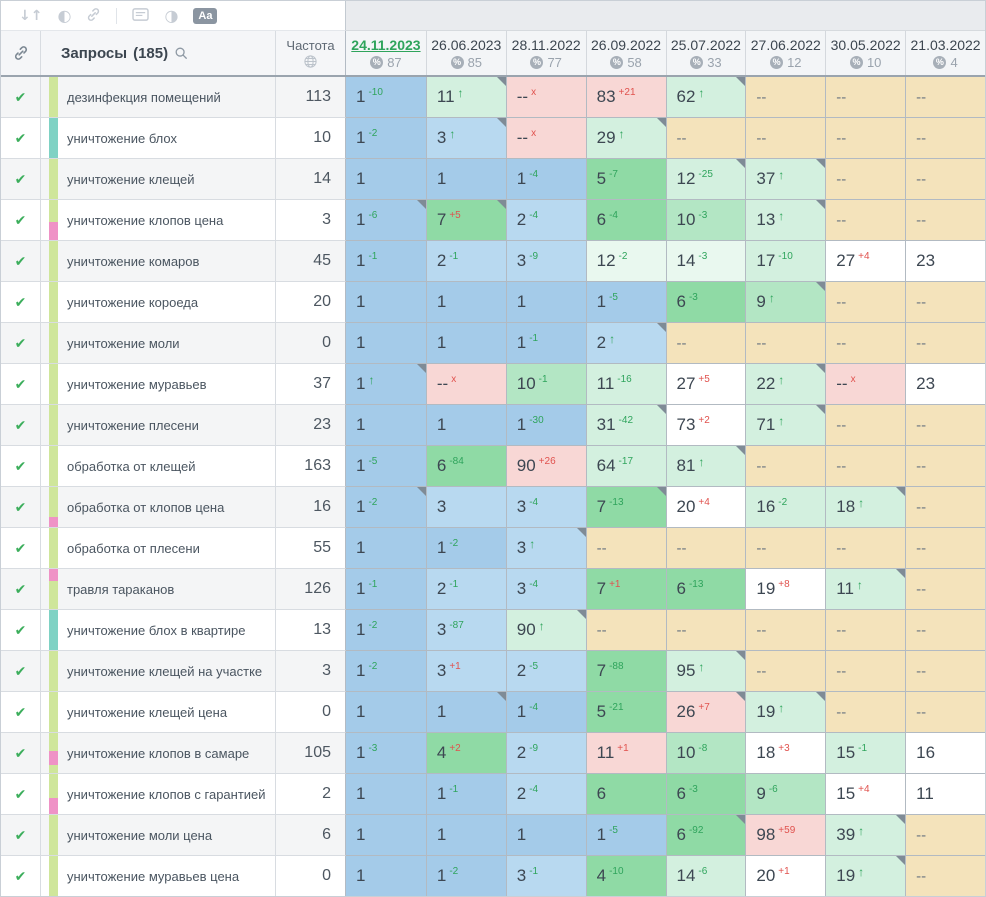 The width and height of the screenshot is (986, 897). What do you see at coordinates (465, 671) in the screenshot?
I see `position-cell: 3 +1` at bounding box center [465, 671].